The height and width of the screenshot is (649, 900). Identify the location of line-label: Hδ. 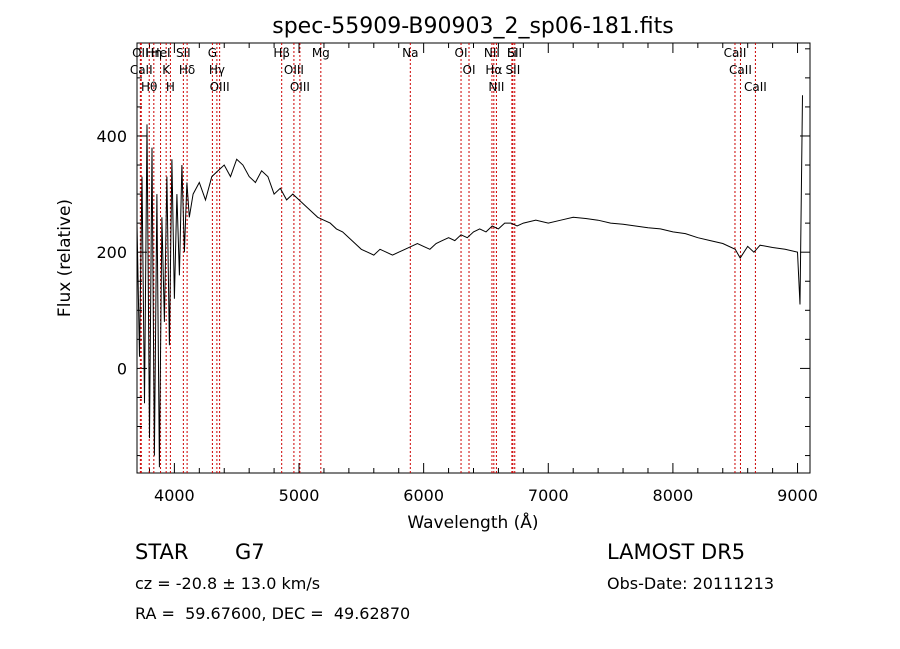
(187, 70).